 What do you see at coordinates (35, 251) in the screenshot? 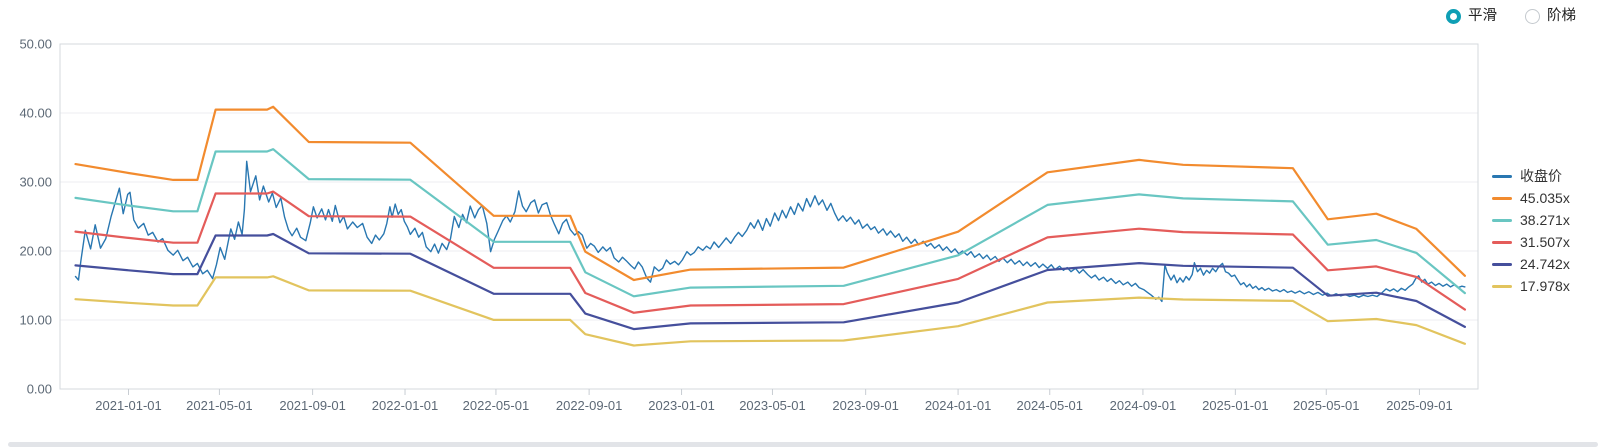
I see `y-axis-tick-label: 20.00` at bounding box center [35, 251].